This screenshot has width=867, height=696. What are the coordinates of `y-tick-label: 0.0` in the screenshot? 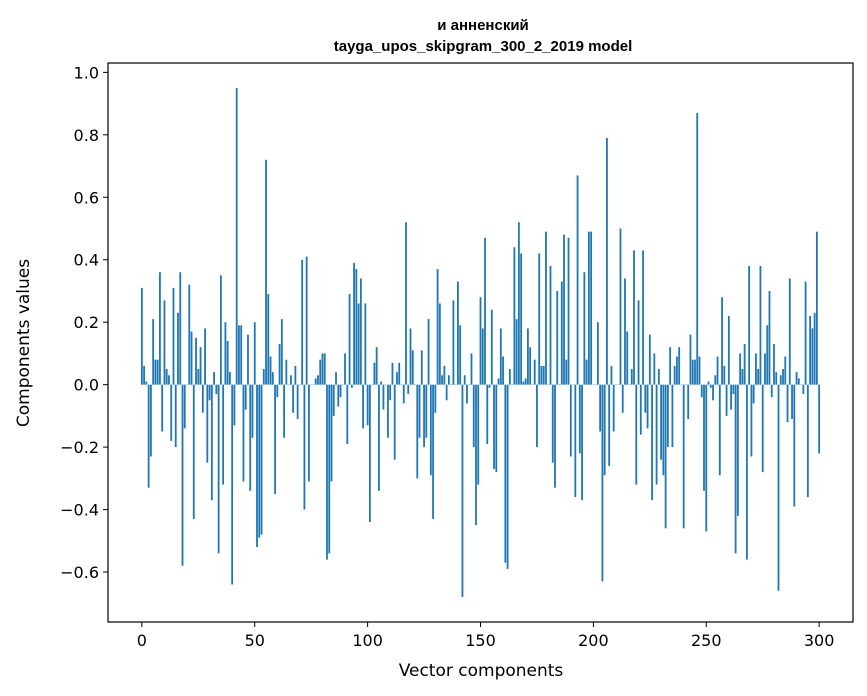 It's located at (86, 385).